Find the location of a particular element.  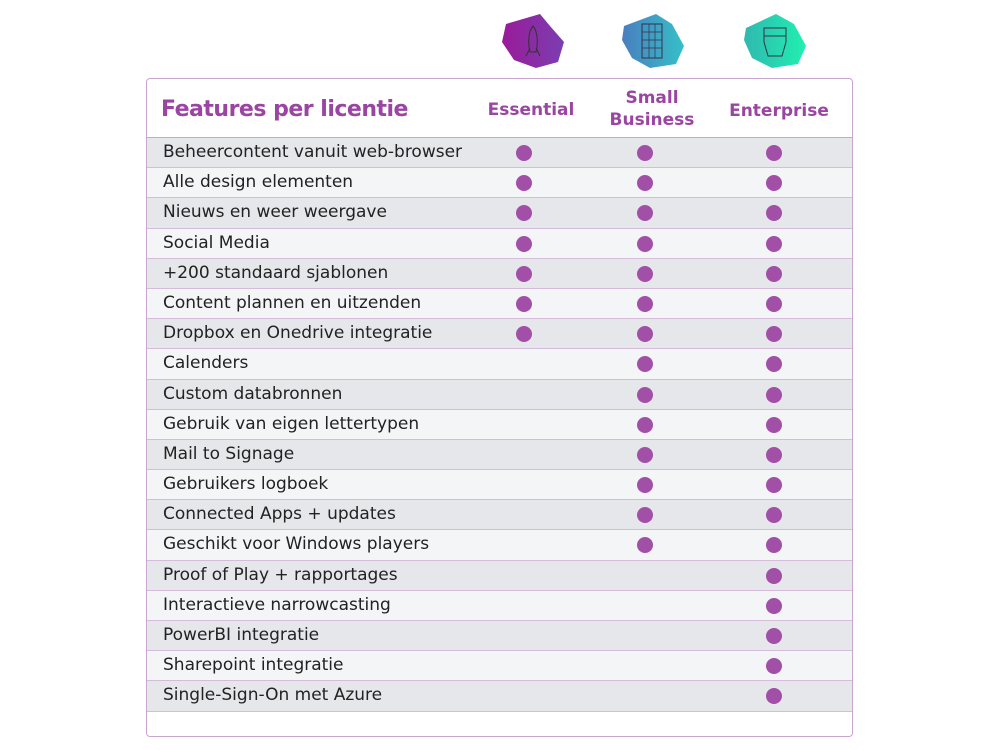

feature-label: Beheercontent vanuit web-browser is located at coordinates (313, 152).